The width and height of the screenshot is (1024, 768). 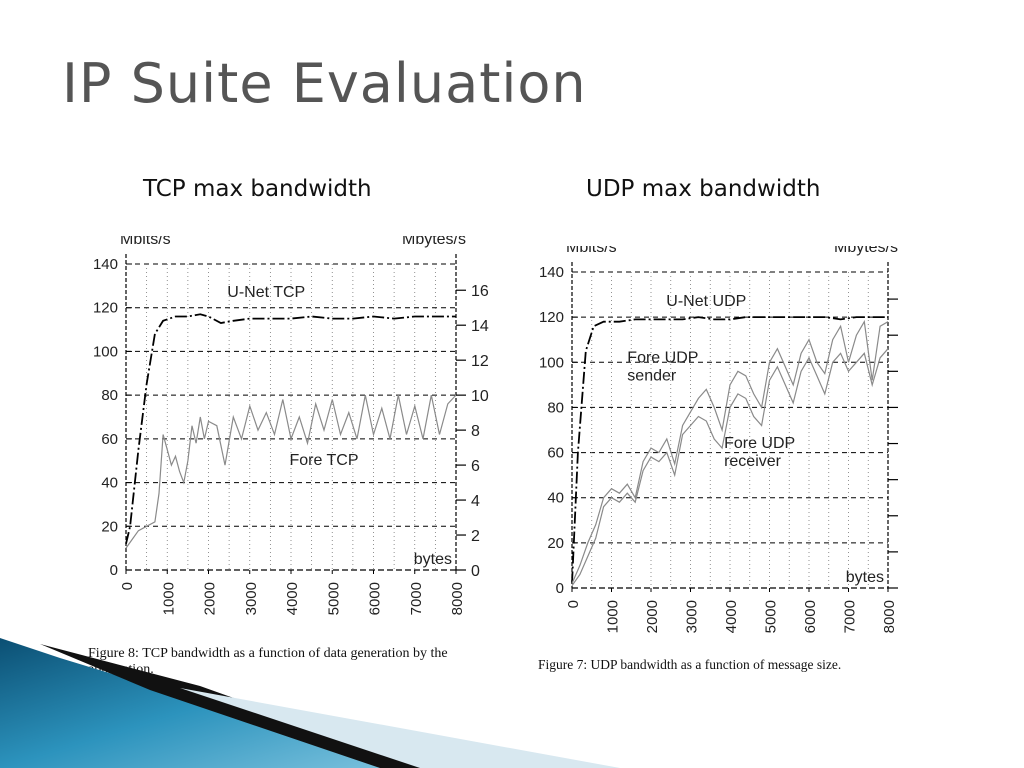 I want to click on right-y-tick-label: 8, so click(x=475, y=431).